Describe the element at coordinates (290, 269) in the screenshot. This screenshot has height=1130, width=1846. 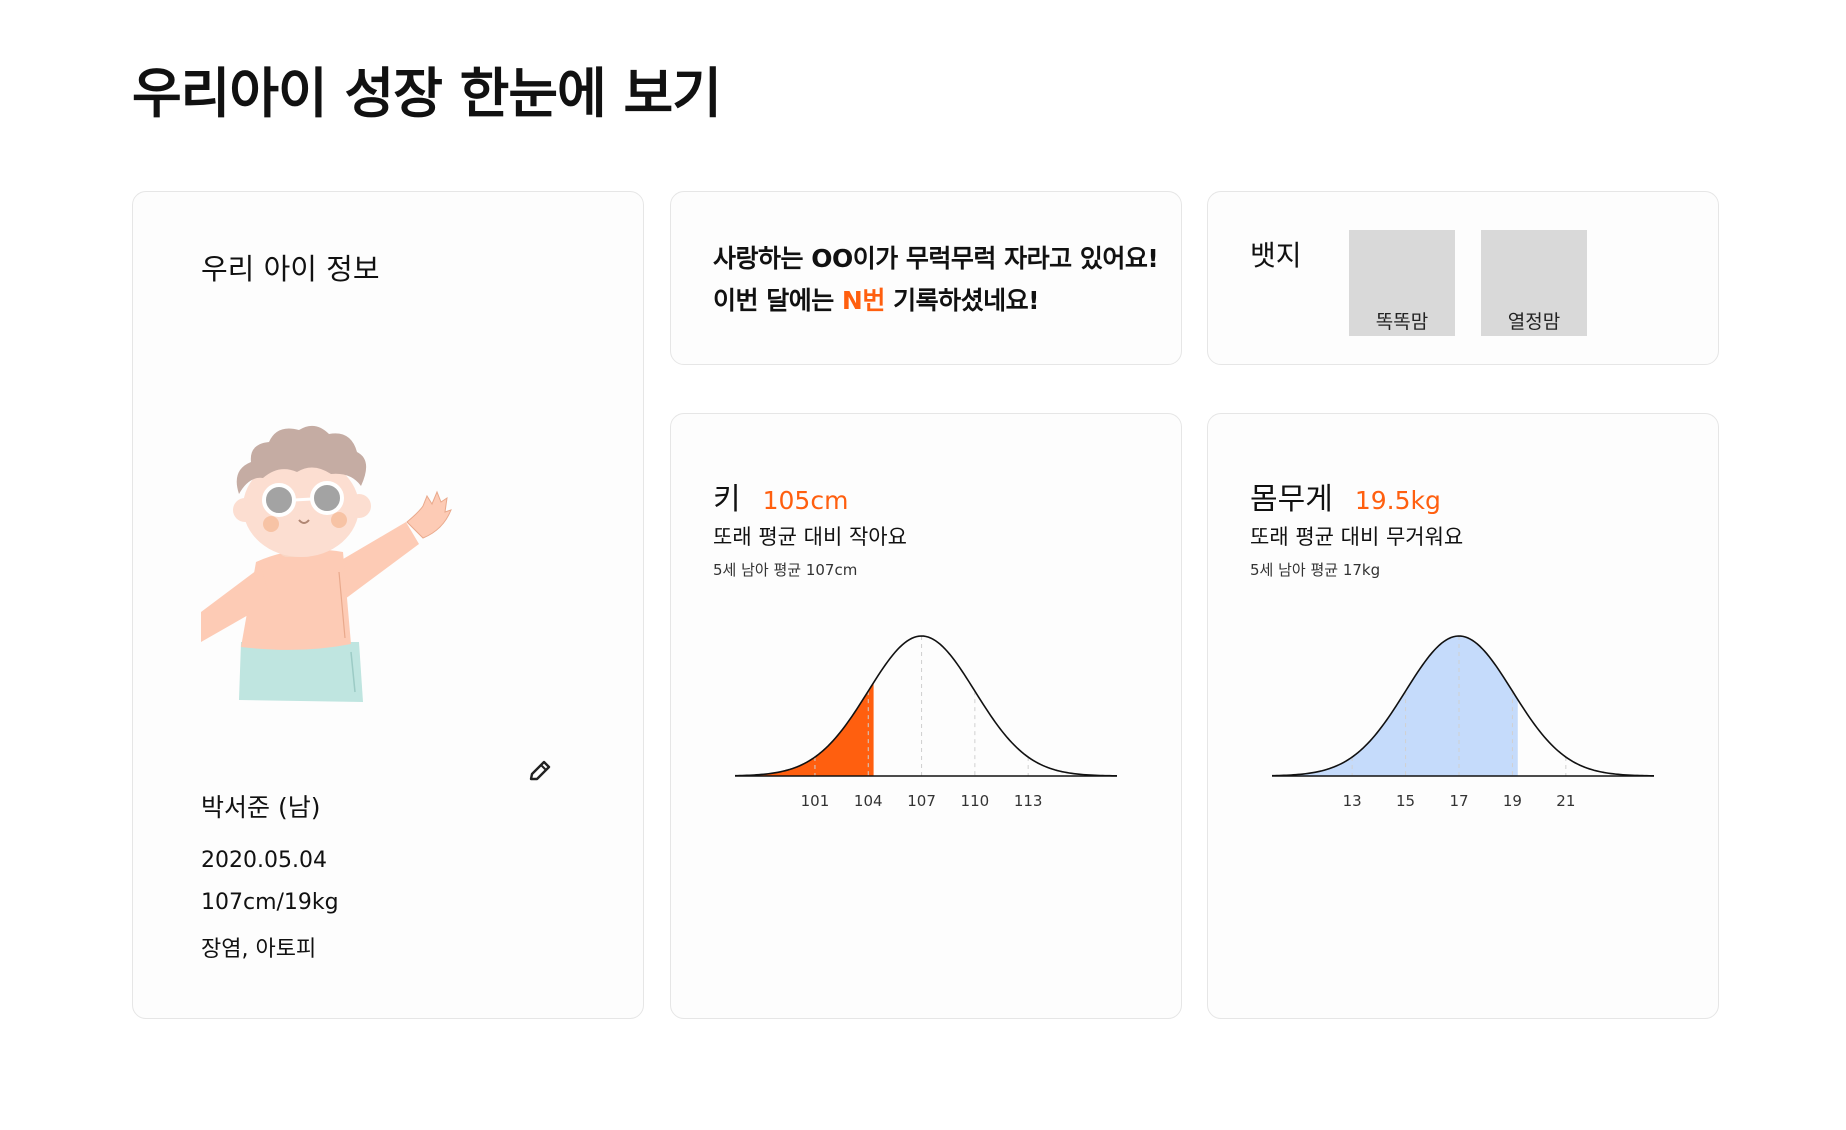
I see `child-info-heading: 우리 아이 정보` at that location.